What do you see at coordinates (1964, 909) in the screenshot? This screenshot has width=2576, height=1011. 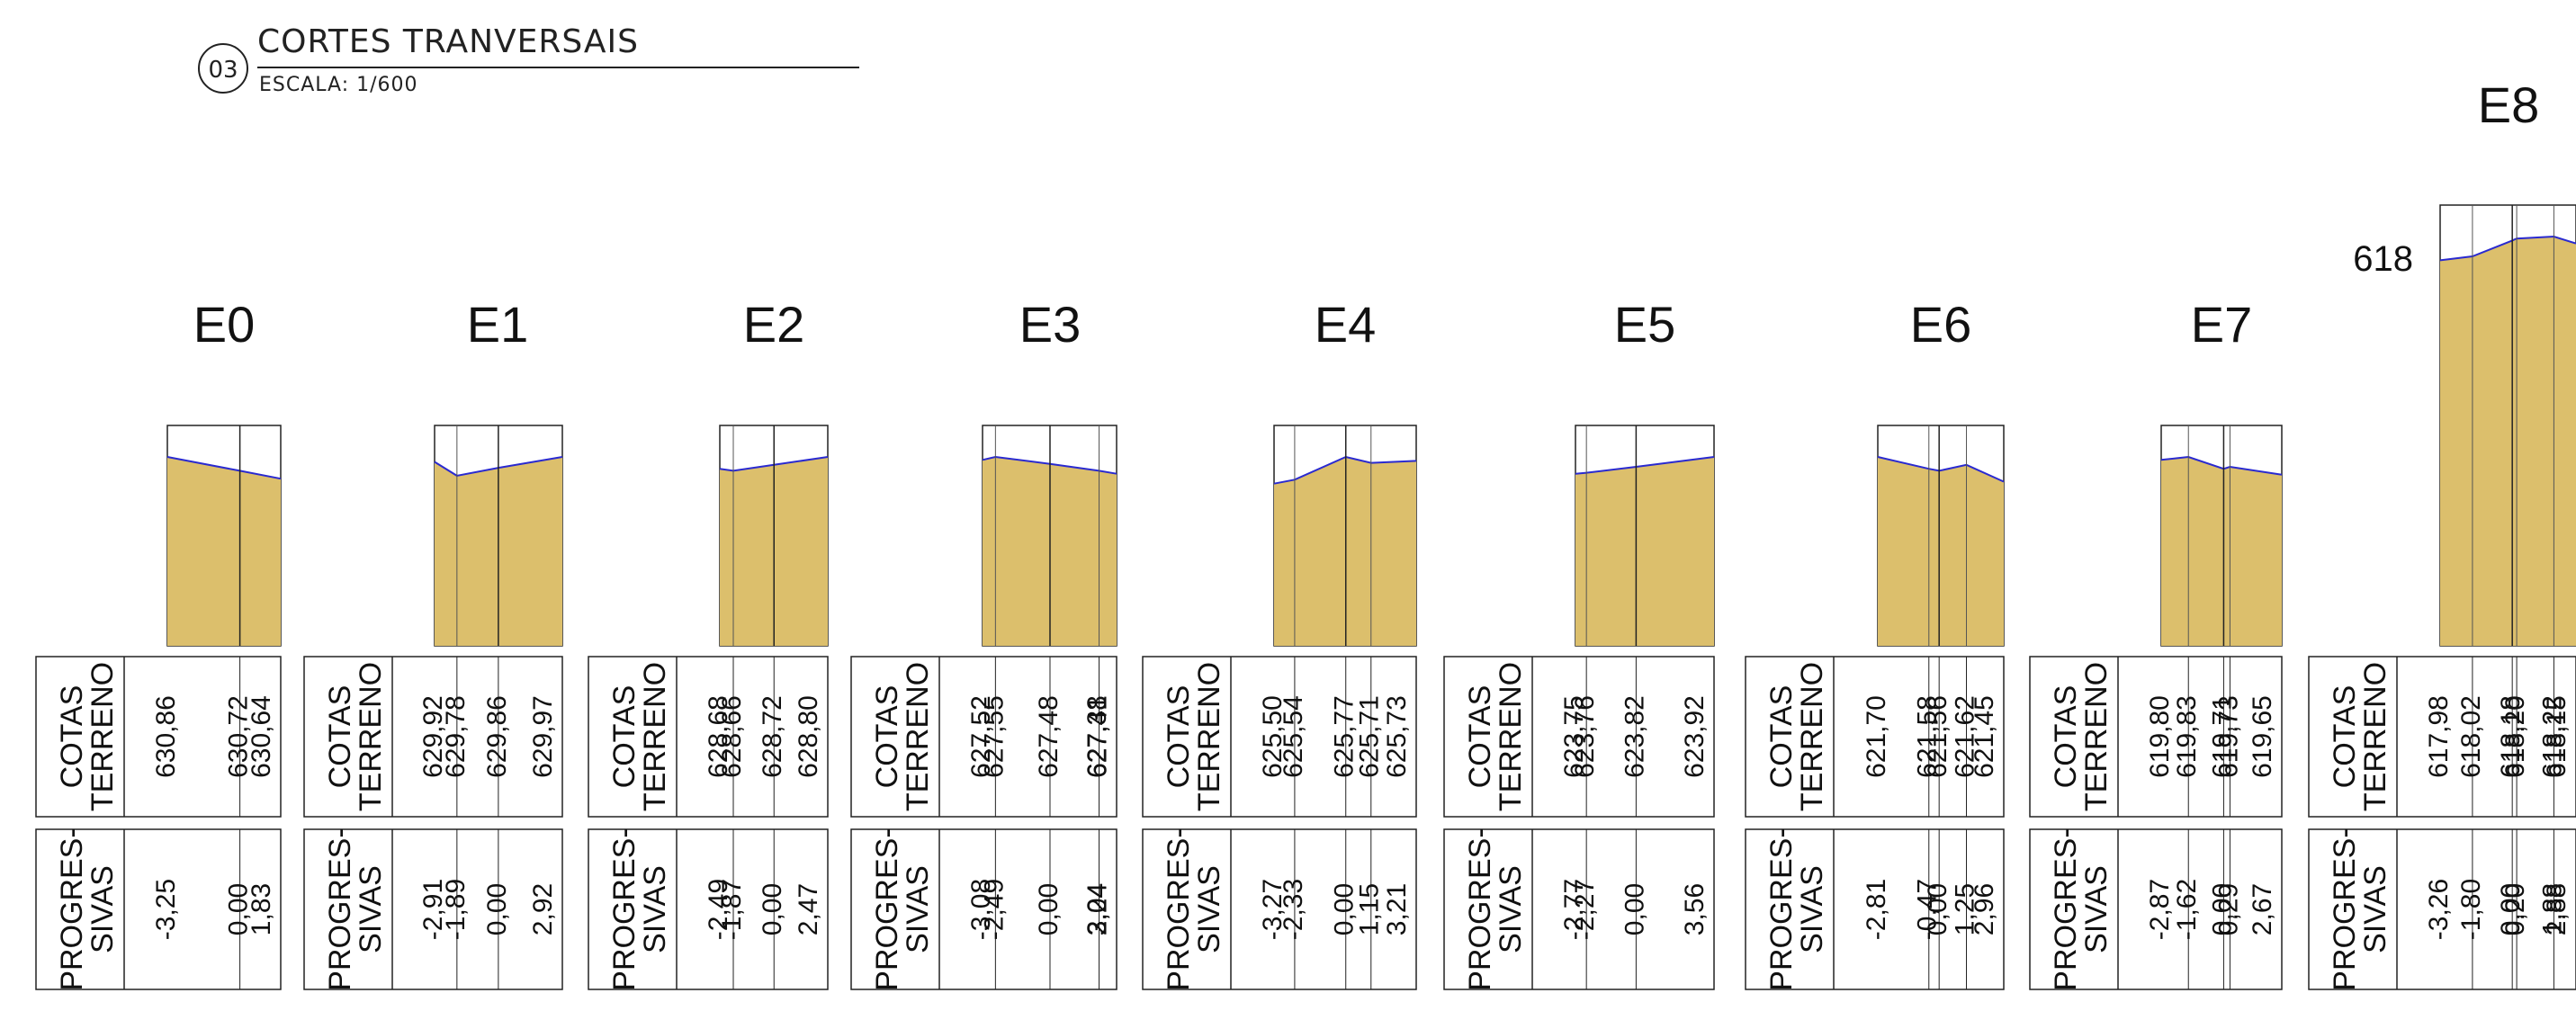 I see `table-value: 1,25` at bounding box center [1964, 909].